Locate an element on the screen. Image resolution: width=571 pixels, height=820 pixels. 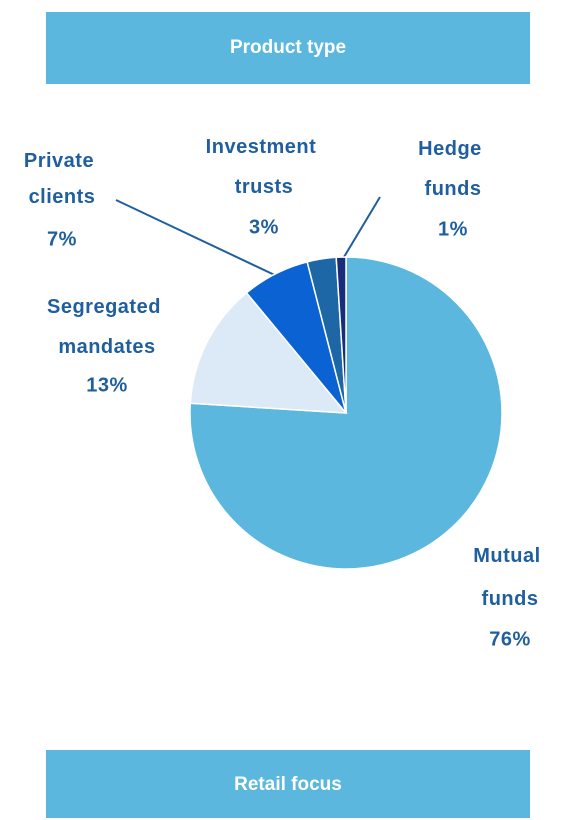
value-label: 13% is located at coordinates (107, 385).